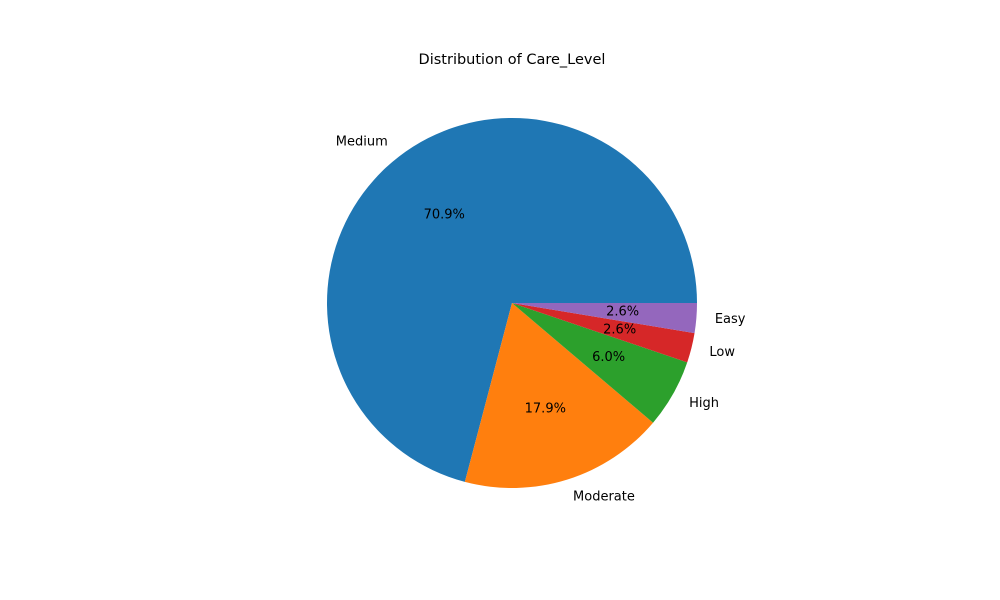  What do you see at coordinates (604, 497) in the screenshot?
I see `slice-label-moderate: Moderate` at bounding box center [604, 497].